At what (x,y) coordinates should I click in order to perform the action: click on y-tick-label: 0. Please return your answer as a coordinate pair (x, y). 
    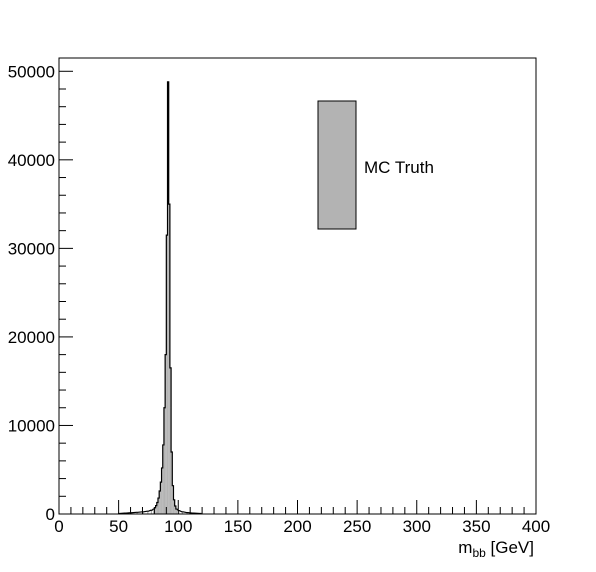
    Looking at the image, I should click on (50, 514).